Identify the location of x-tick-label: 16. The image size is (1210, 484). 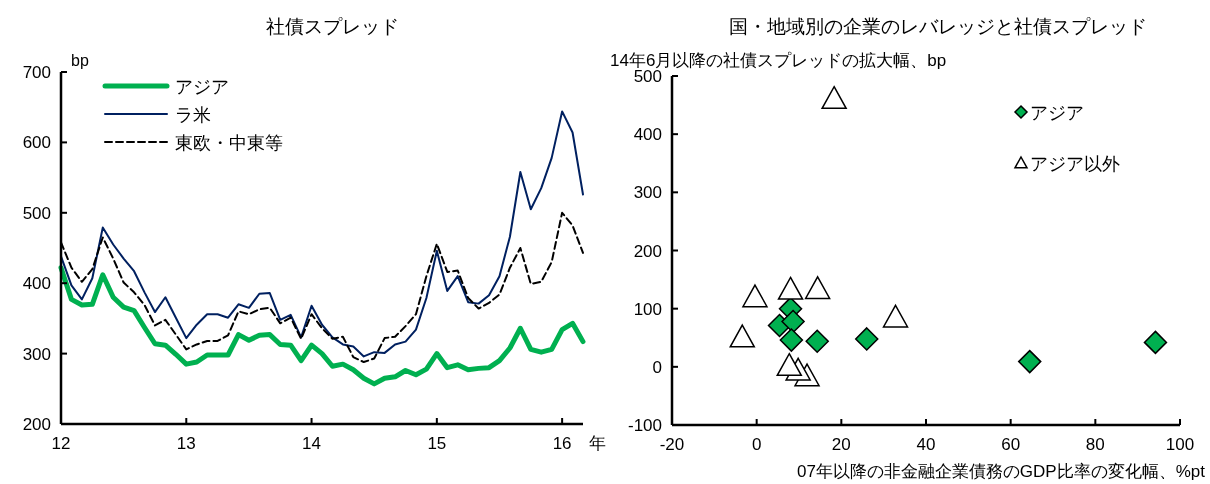
(562, 443).